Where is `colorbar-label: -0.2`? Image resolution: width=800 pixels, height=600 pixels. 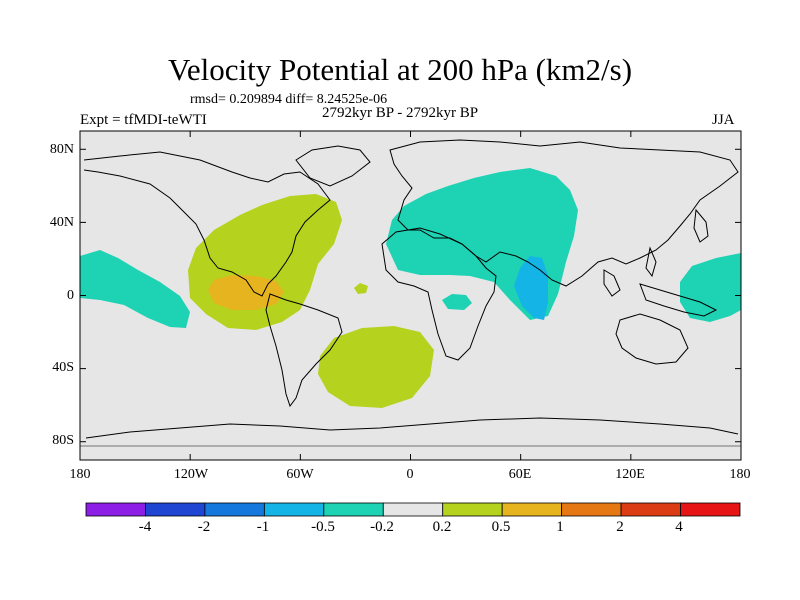 colorbar-label: -0.2 is located at coordinates (382, 527).